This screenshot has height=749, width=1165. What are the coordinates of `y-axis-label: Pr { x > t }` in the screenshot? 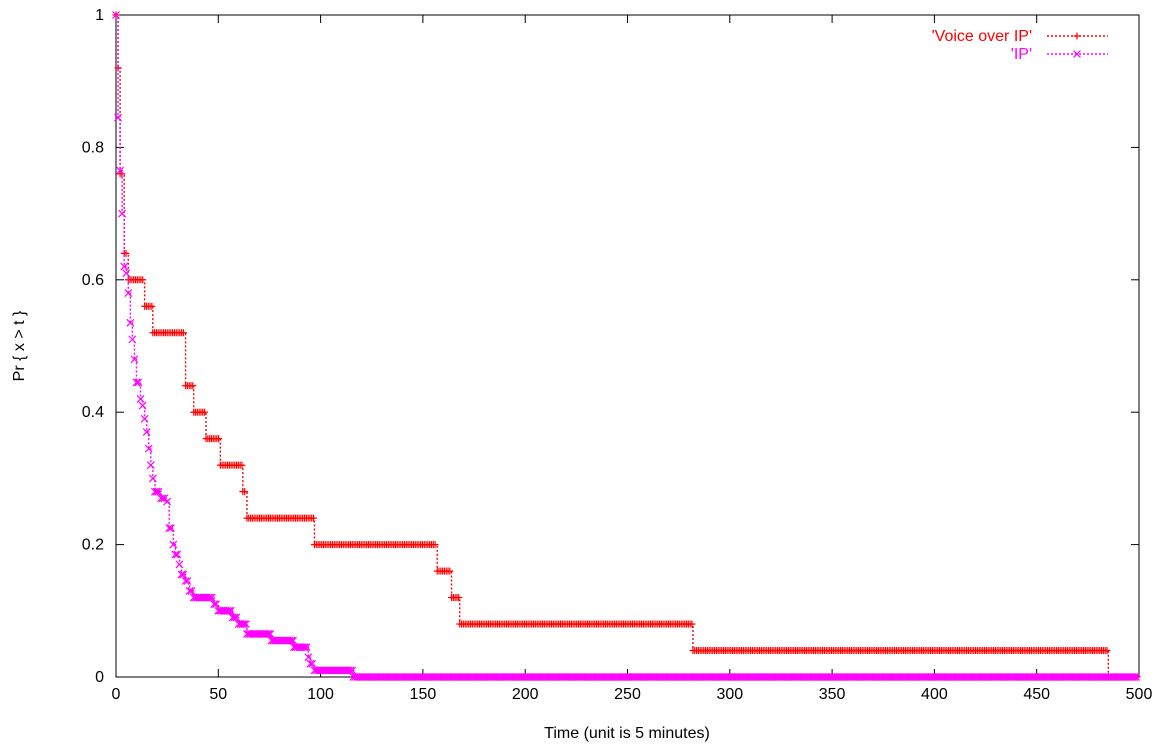 It's located at (19, 345).